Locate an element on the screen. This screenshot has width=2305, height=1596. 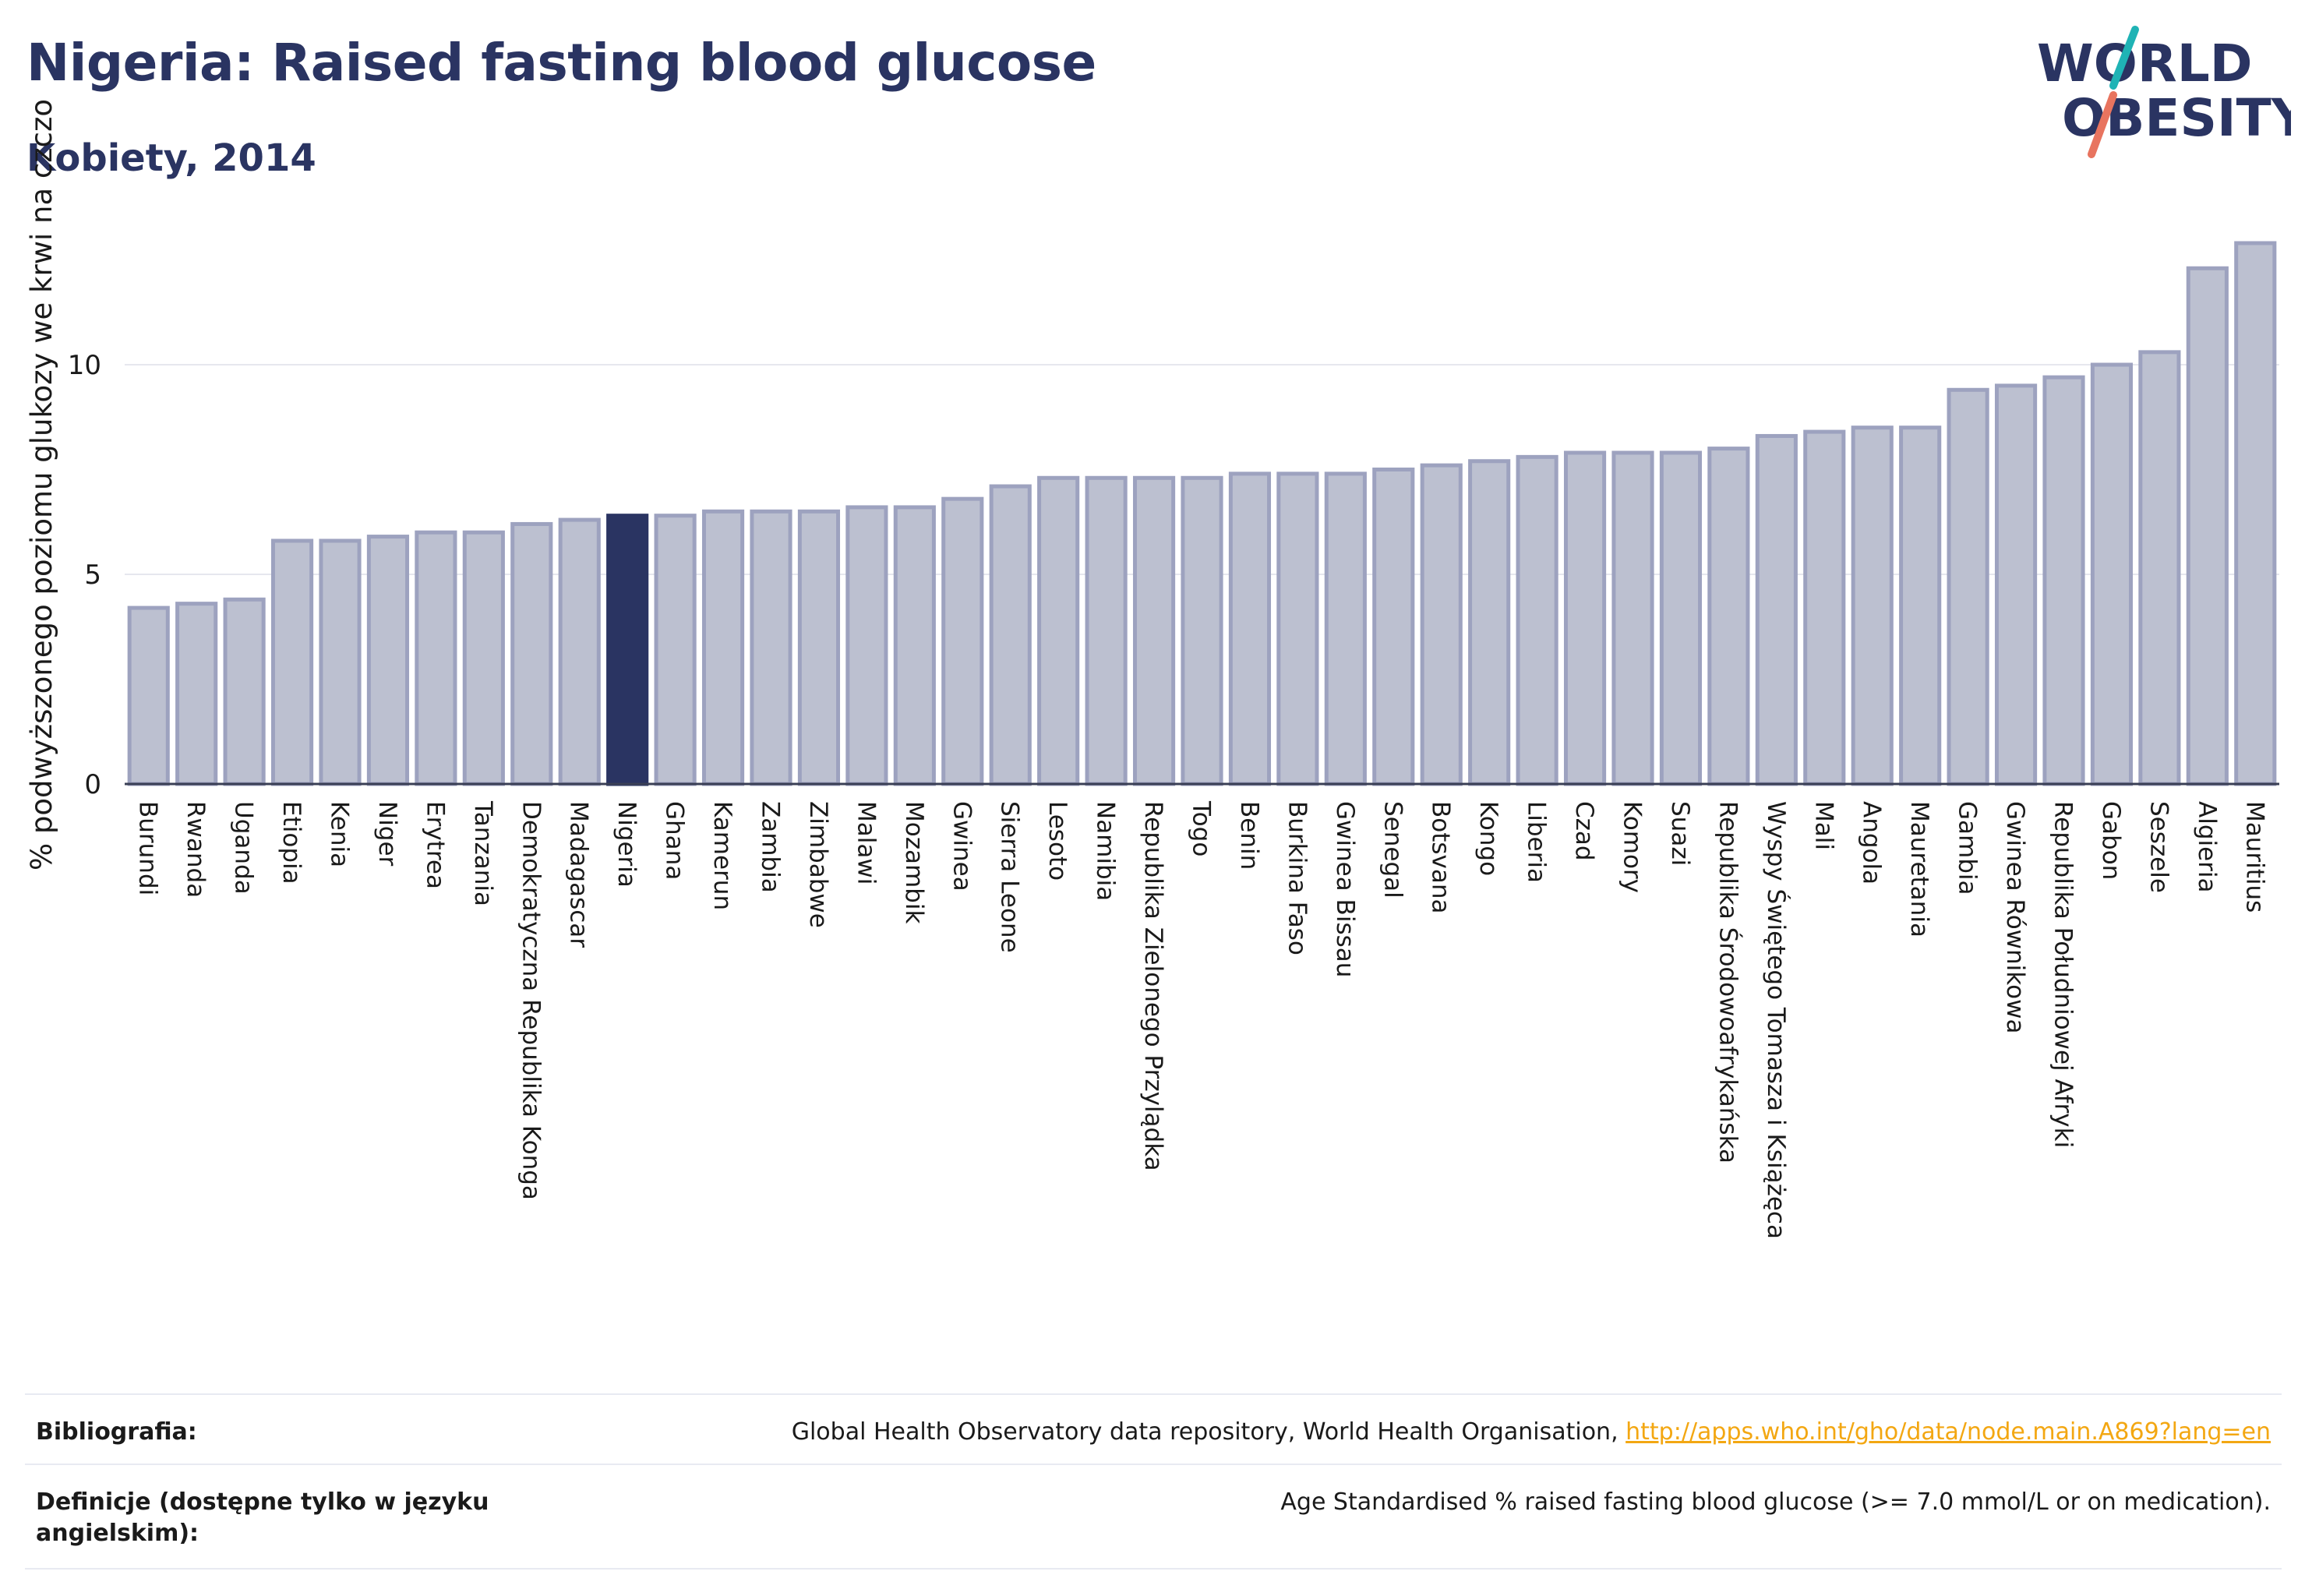
bar-zambia is located at coordinates (771, 647).